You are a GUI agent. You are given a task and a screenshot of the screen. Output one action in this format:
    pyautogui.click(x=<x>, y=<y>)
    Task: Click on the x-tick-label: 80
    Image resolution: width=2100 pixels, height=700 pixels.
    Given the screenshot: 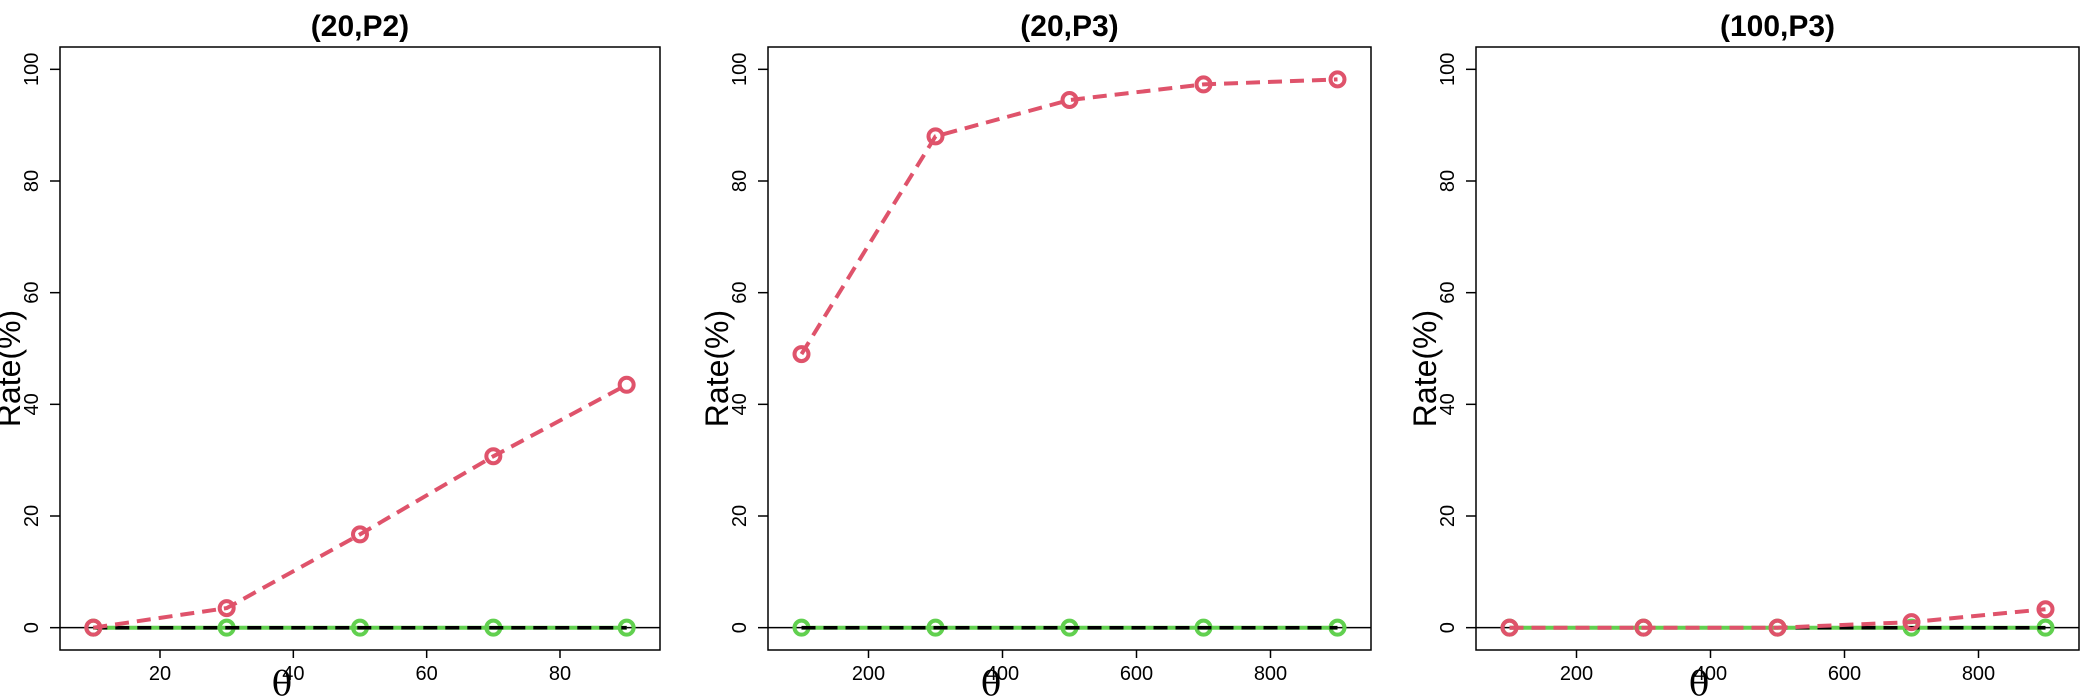 What is the action you would take?
    pyautogui.click(x=560, y=674)
    